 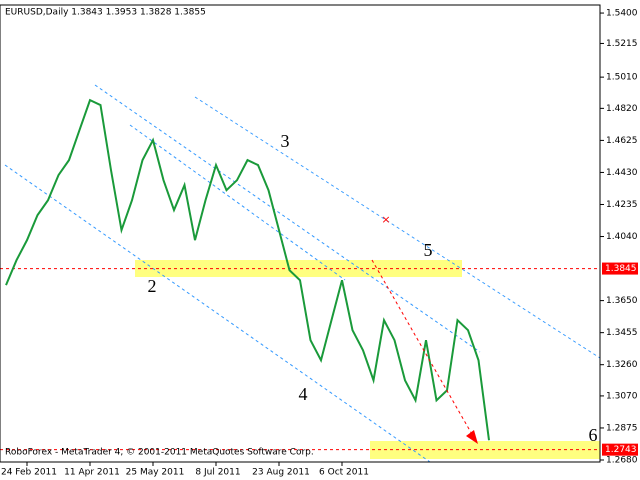 I want to click on y-tick-label: 1.3455, so click(x=622, y=333).